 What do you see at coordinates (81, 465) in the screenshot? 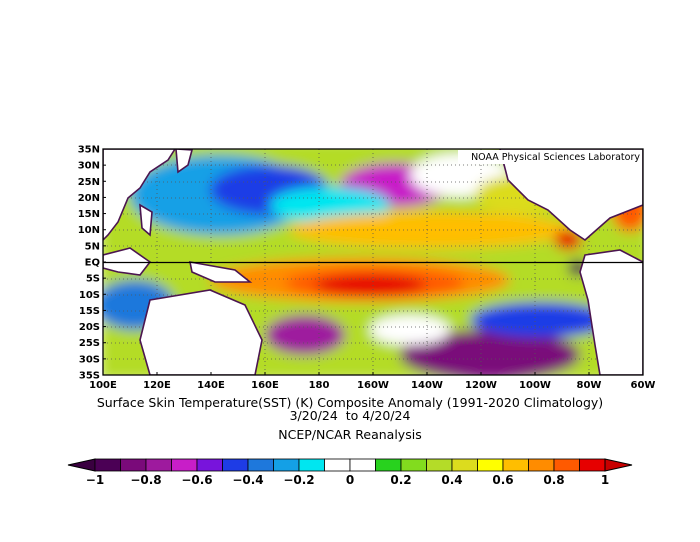
I see `colorbar-low-arrow` at bounding box center [81, 465].